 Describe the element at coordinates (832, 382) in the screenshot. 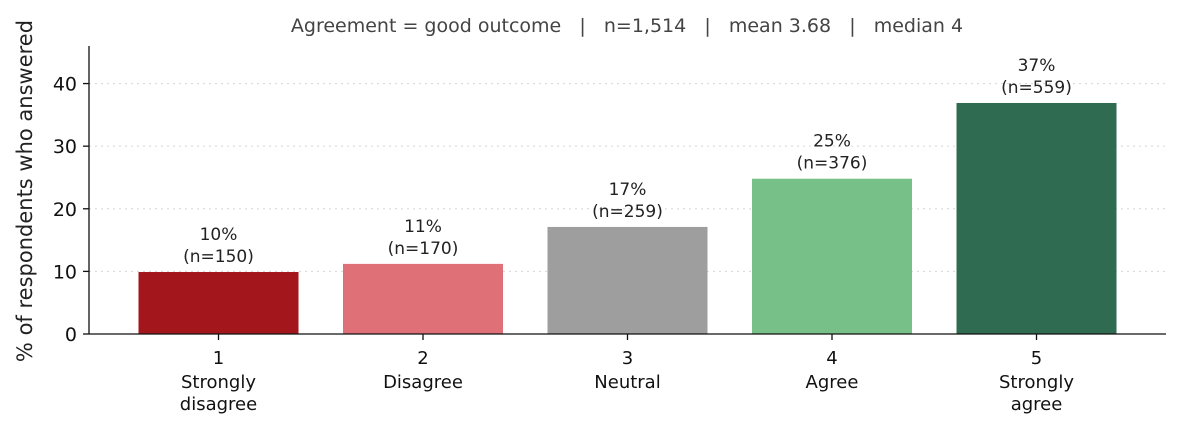

I see `x-tick-label: Agree` at that location.